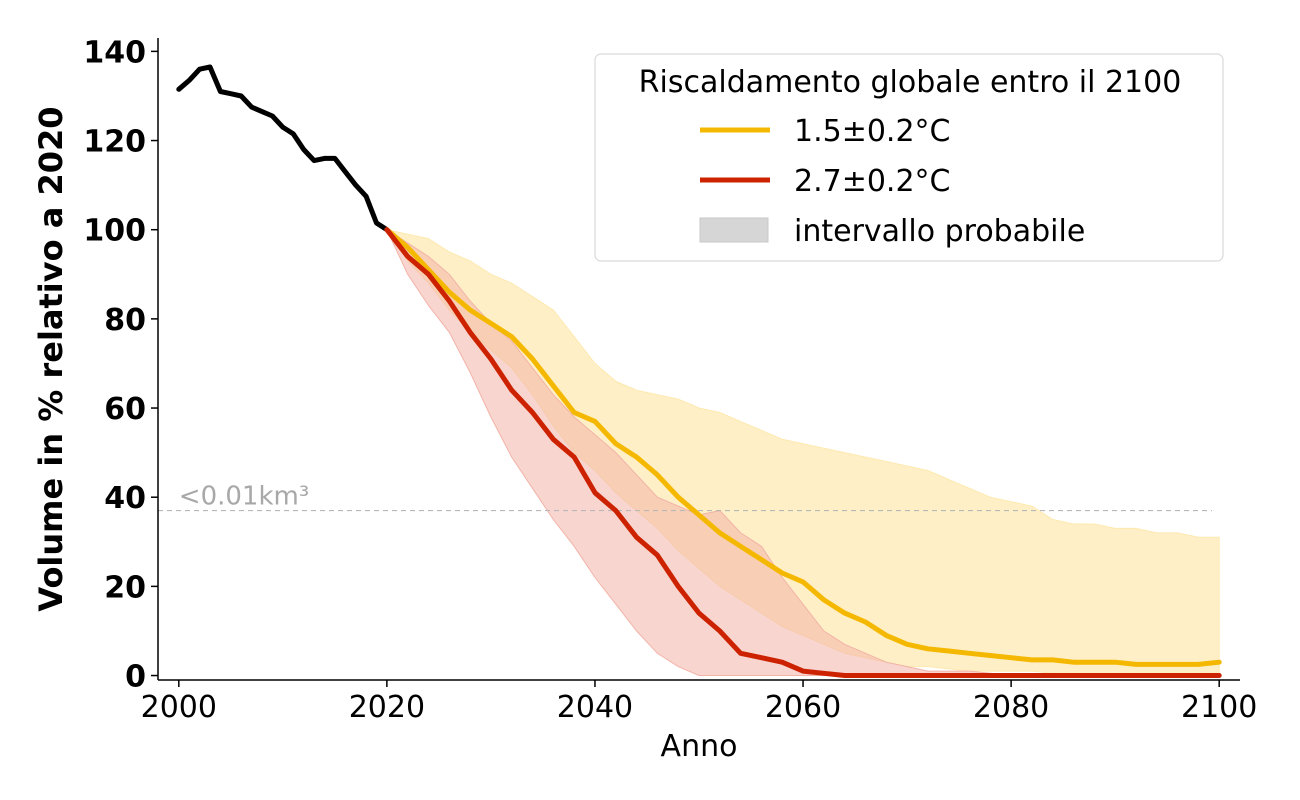 The width and height of the screenshot is (1300, 800). Describe the element at coordinates (179, 707) in the screenshot. I see `x-tick-label: 2000` at that location.